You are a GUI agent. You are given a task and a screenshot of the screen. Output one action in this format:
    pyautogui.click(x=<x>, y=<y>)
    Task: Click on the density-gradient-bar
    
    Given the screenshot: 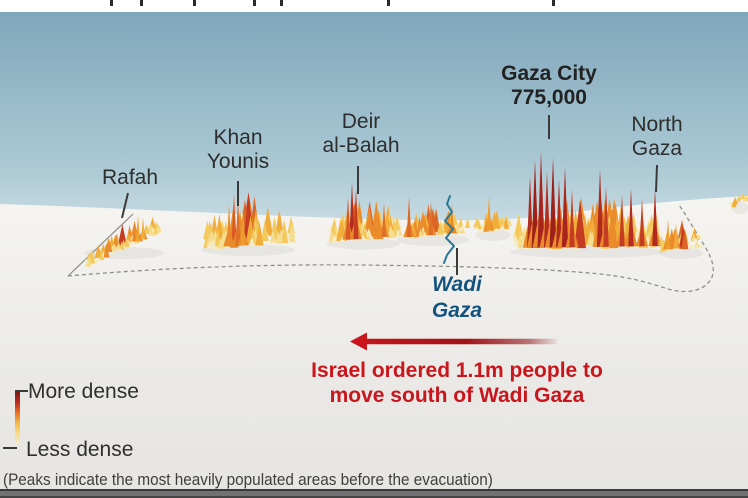 What is the action you would take?
    pyautogui.click(x=17, y=418)
    